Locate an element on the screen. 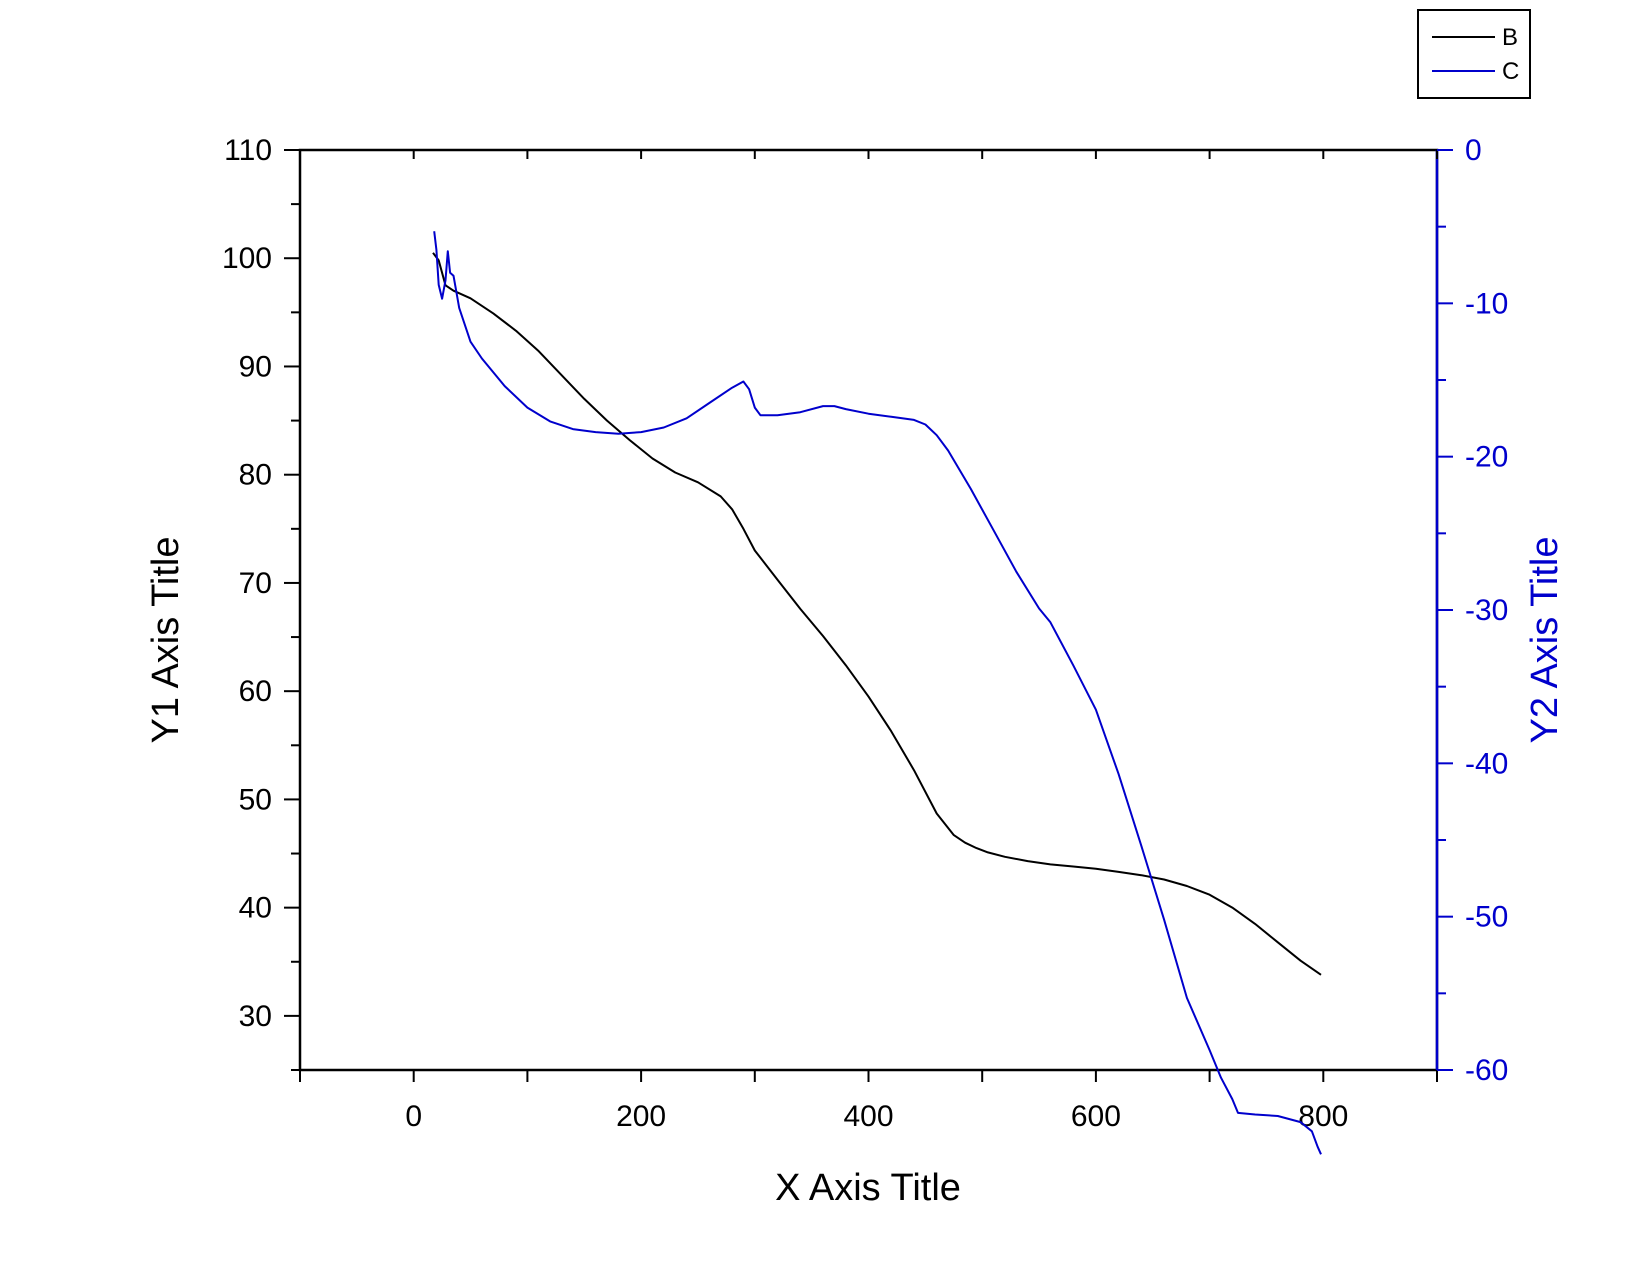  y1-tick-label: 80 is located at coordinates (255, 475).